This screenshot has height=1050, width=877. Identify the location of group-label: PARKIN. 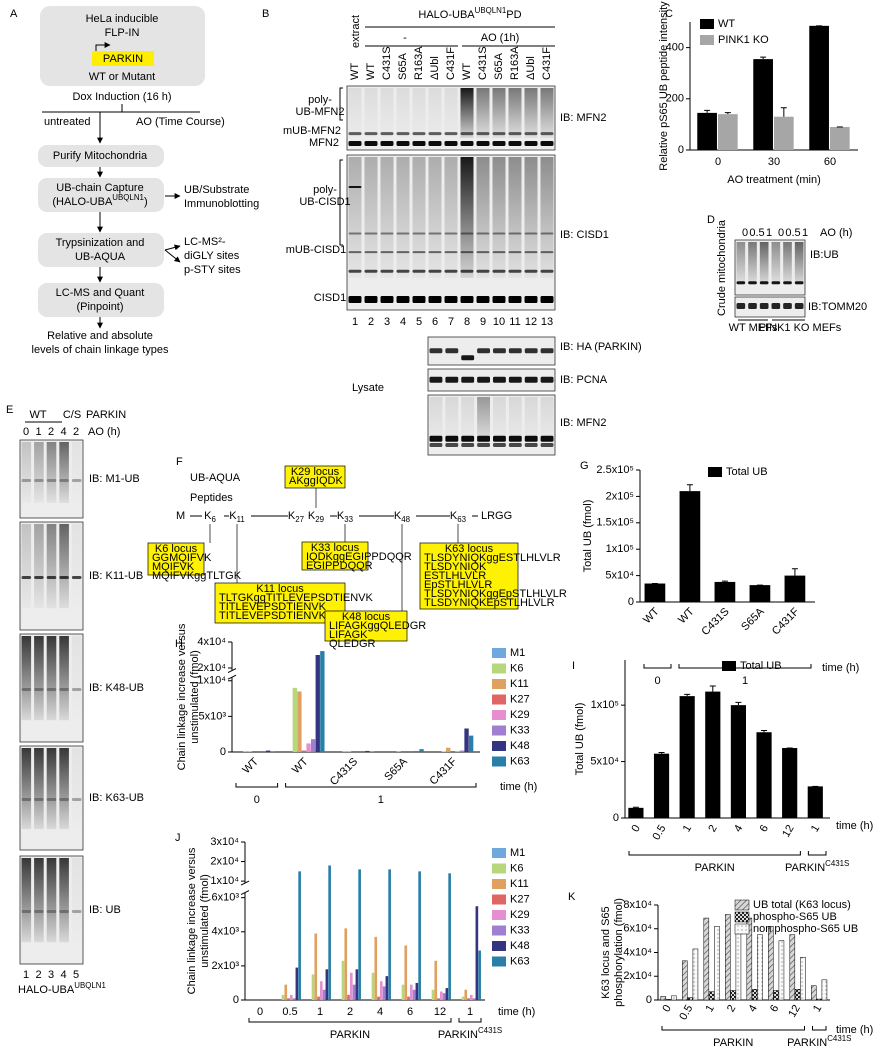
(715, 868).